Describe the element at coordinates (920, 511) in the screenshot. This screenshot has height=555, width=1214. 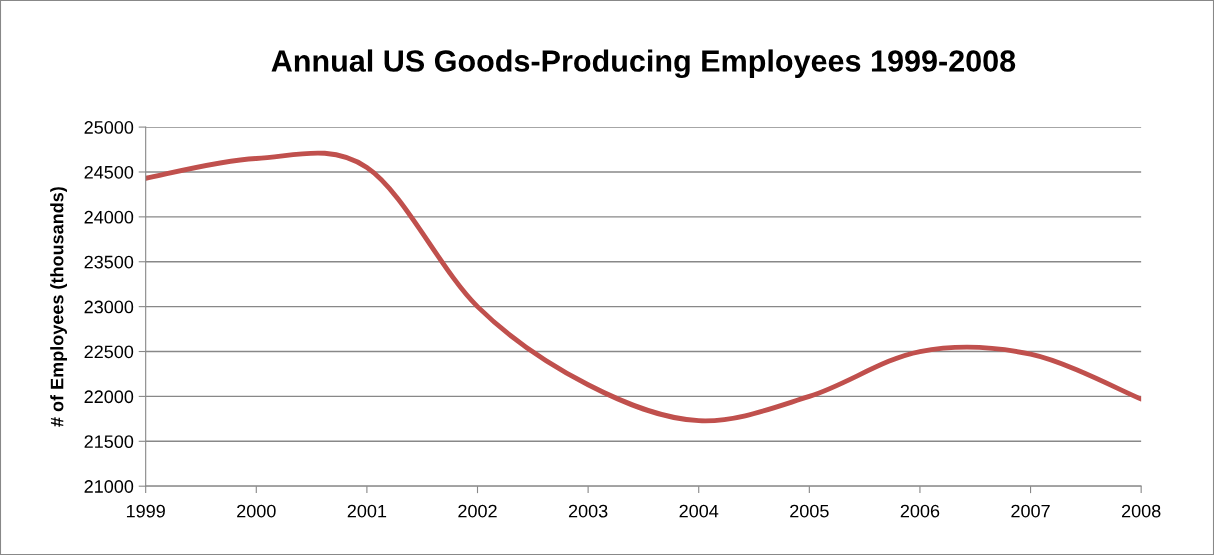
I see `x-tick-label: 2006` at that location.